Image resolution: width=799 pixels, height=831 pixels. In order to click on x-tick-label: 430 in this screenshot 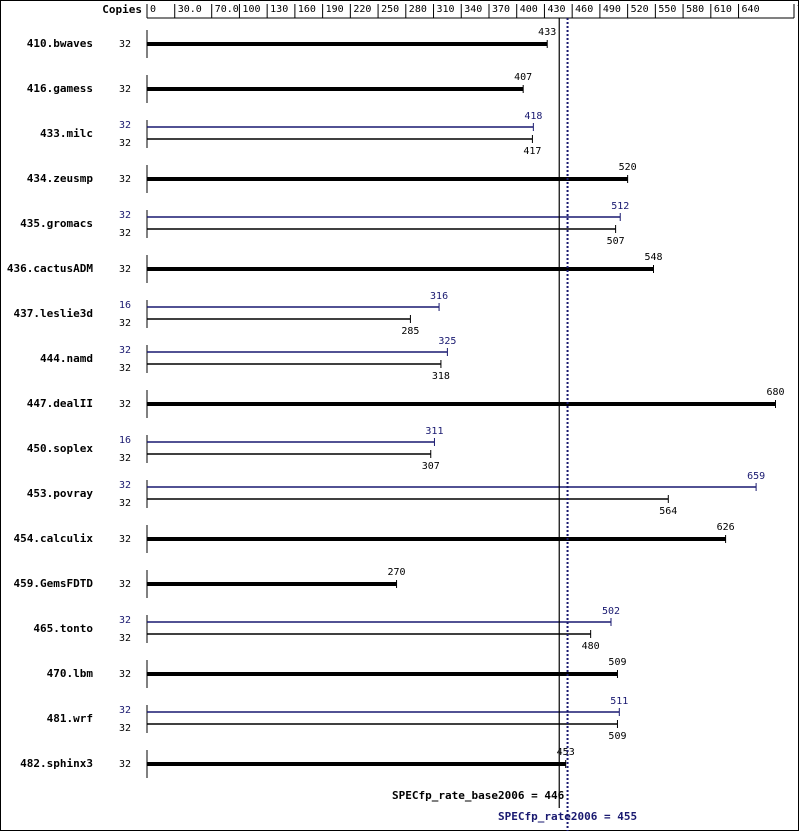, I will do `click(556, 9)`.